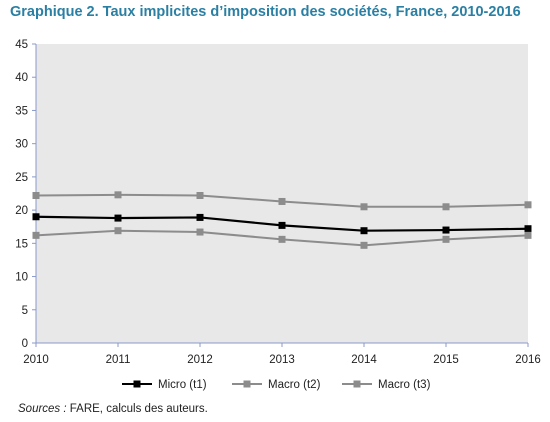  I want to click on y-tick-label: 10, so click(21, 278).